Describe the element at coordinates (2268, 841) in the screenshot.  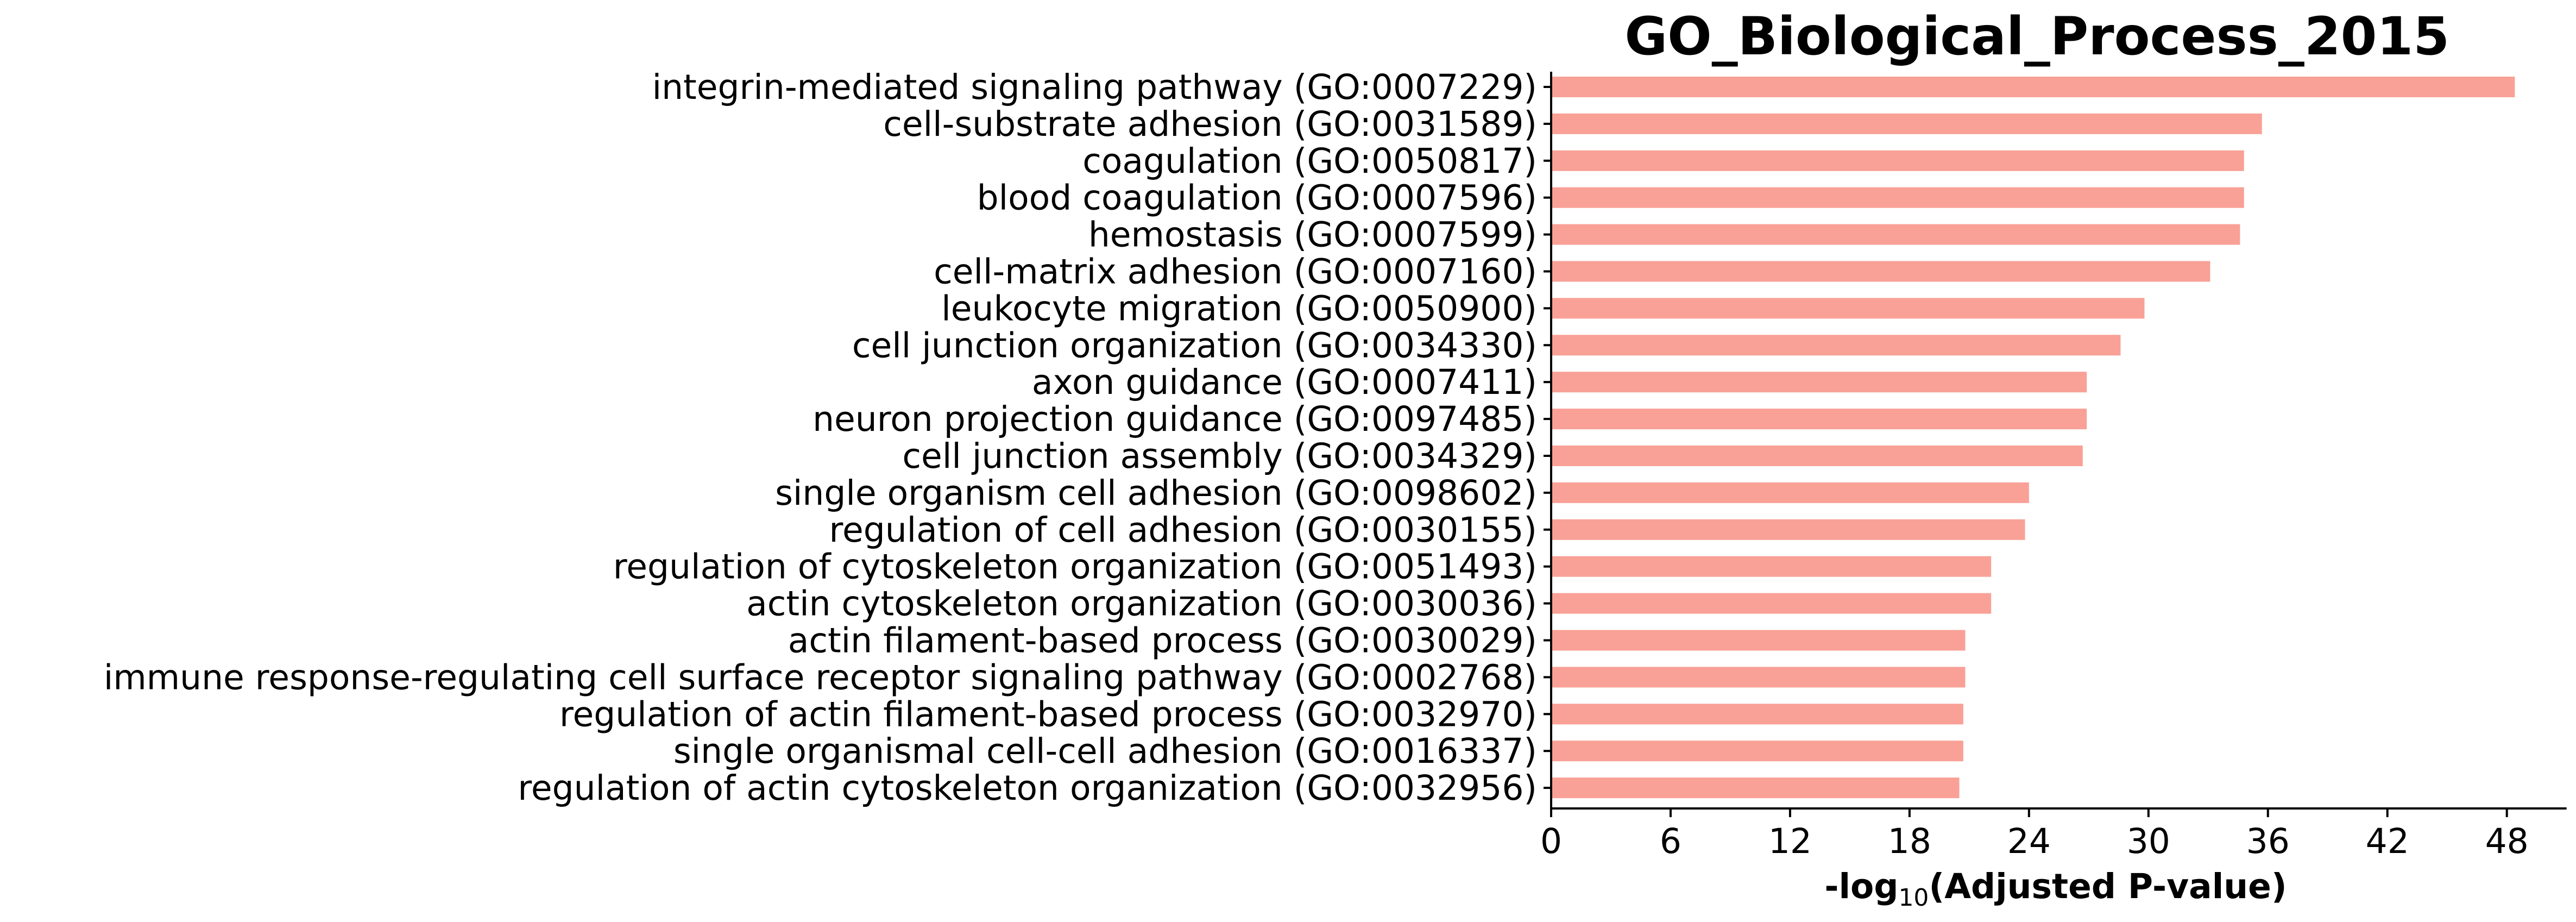
I see `x-tick-label-36: 36` at that location.